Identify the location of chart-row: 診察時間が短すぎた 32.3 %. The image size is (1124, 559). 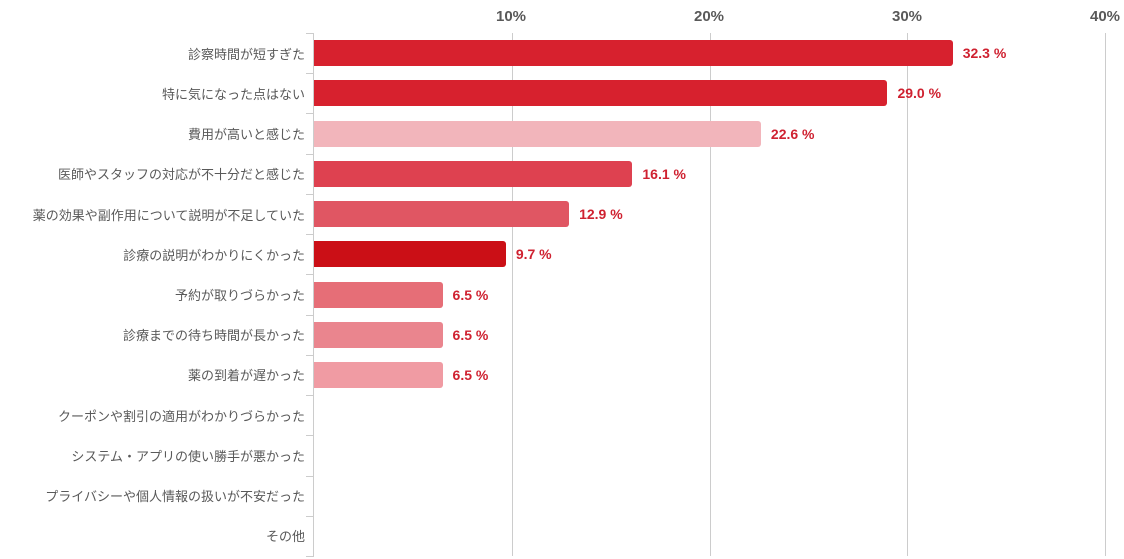
(552, 53).